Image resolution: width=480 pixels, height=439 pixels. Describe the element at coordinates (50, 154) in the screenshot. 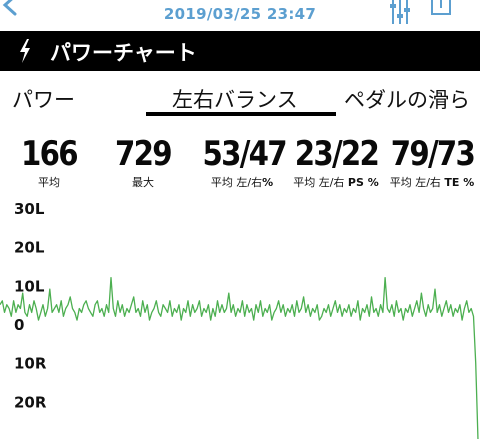

I see `stat-value: 166` at that location.